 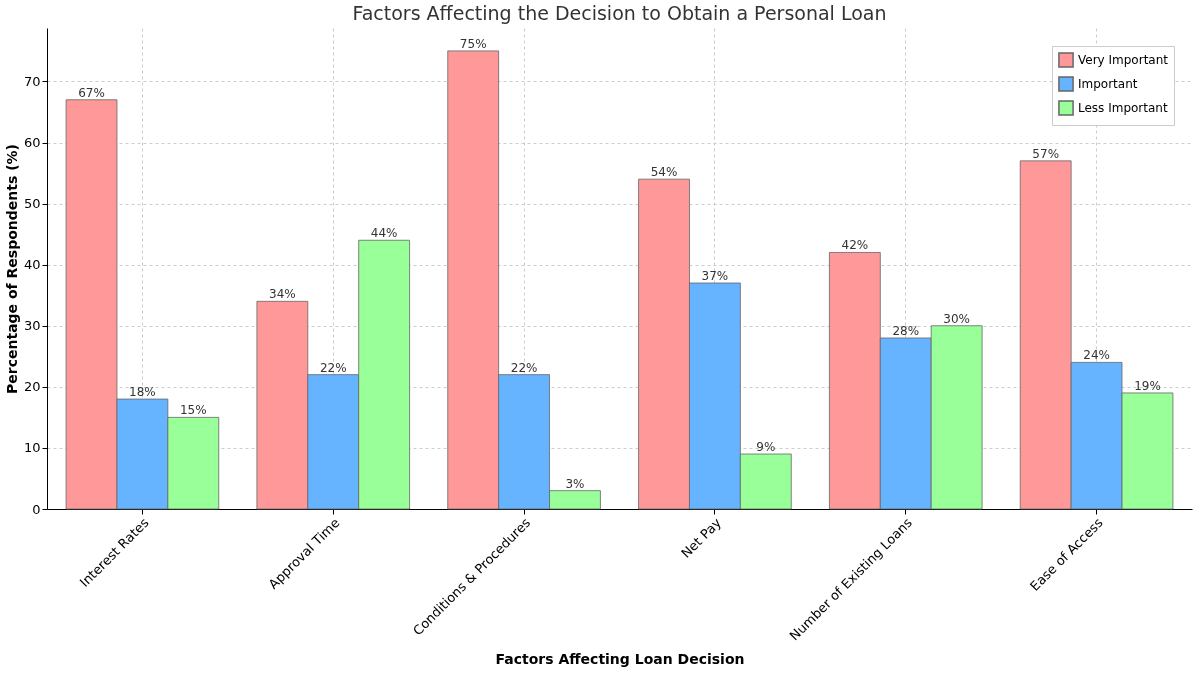 I want to click on x-tick-label: Net Pay, so click(x=701, y=537).